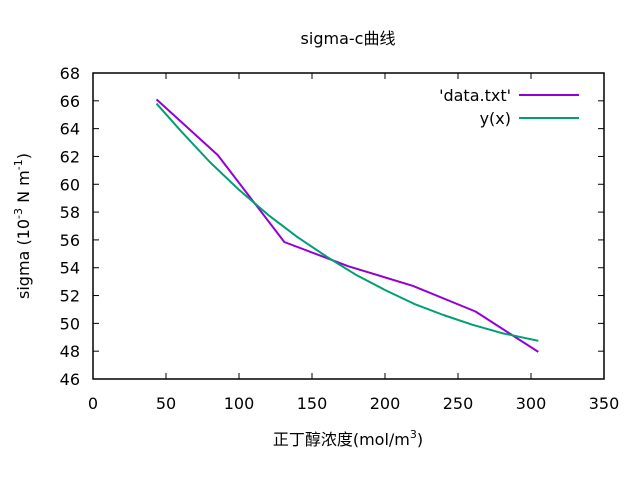 This screenshot has height=480, width=640. Describe the element at coordinates (70, 351) in the screenshot. I see `y-tick-label: 48` at that location.